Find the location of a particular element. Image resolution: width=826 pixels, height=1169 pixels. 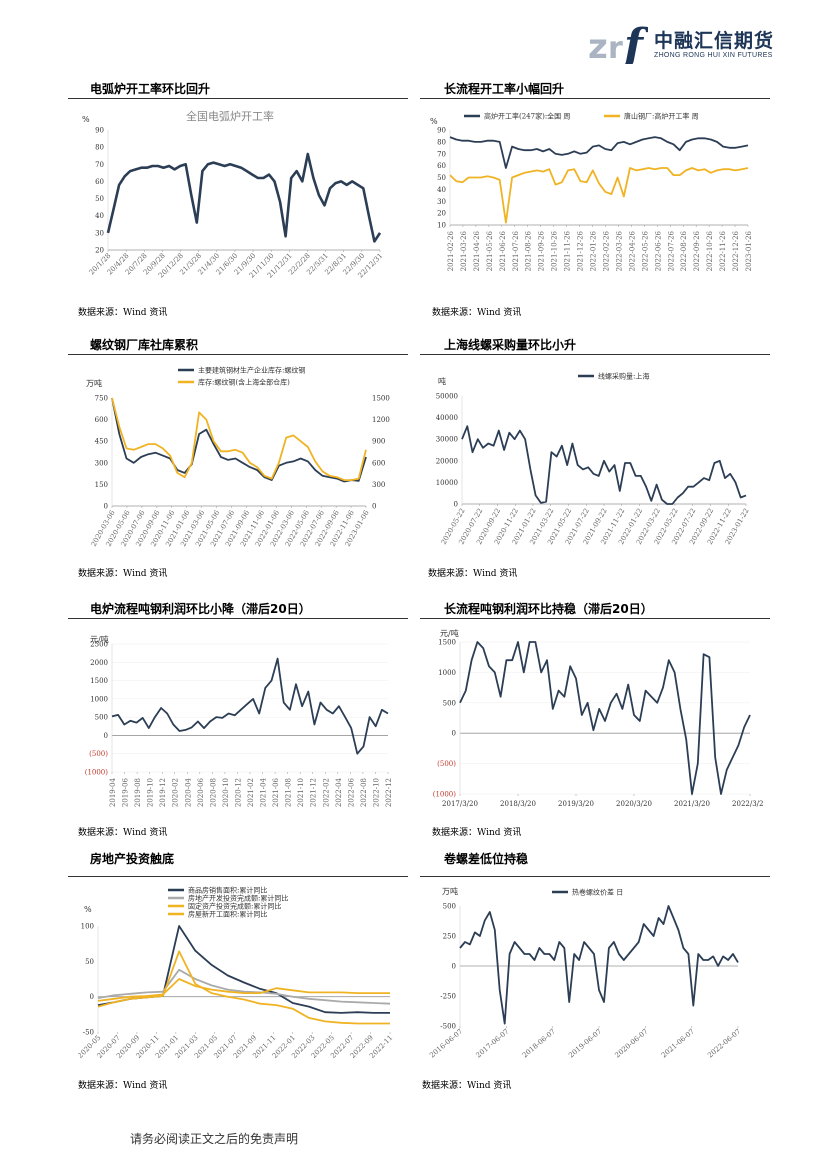

legend-label: 库存:螺纹钢(含上海全部仓库) is located at coordinates (244, 382).